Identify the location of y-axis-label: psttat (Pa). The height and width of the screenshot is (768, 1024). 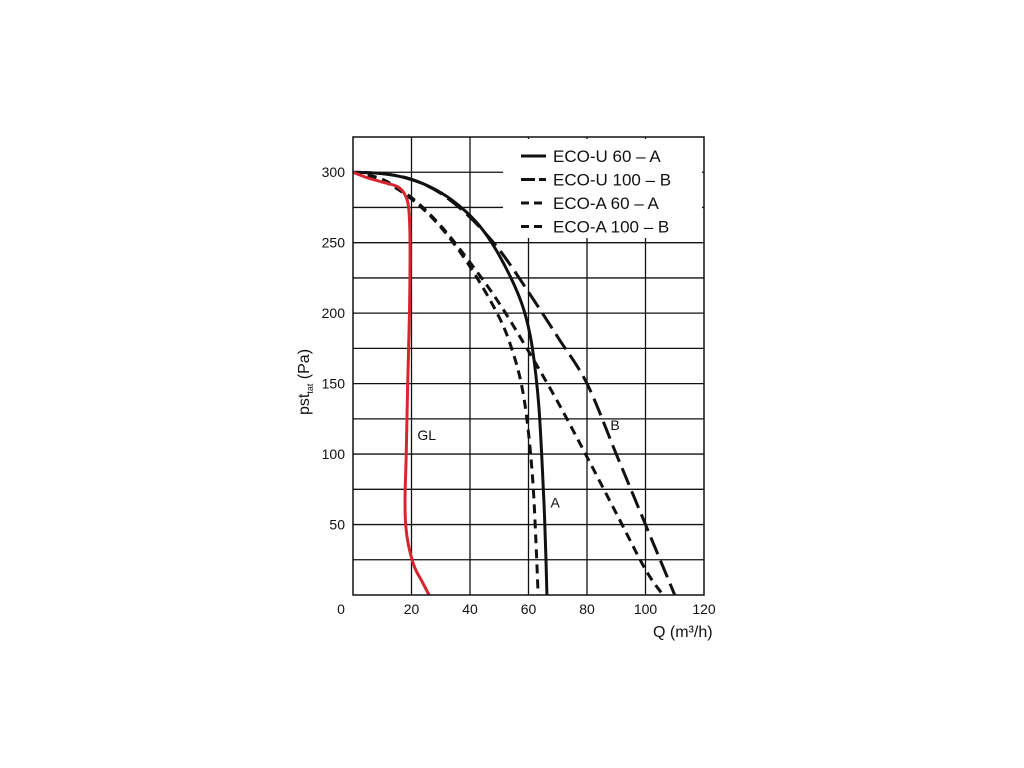
(305, 382).